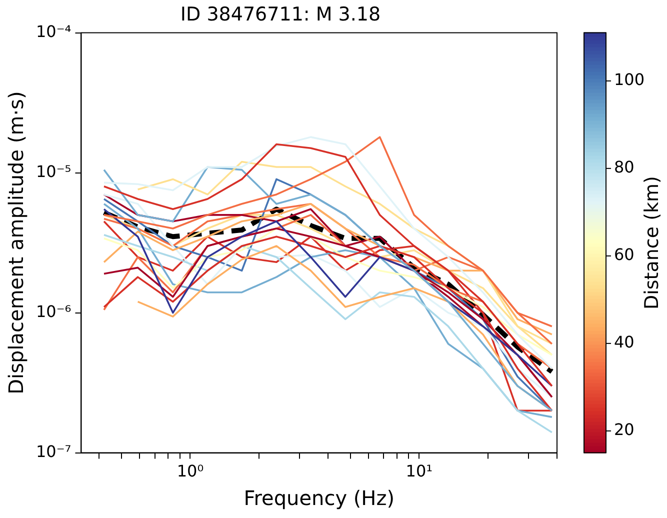  I want to click on x-tick-label: 10⁰, so click(190, 471).